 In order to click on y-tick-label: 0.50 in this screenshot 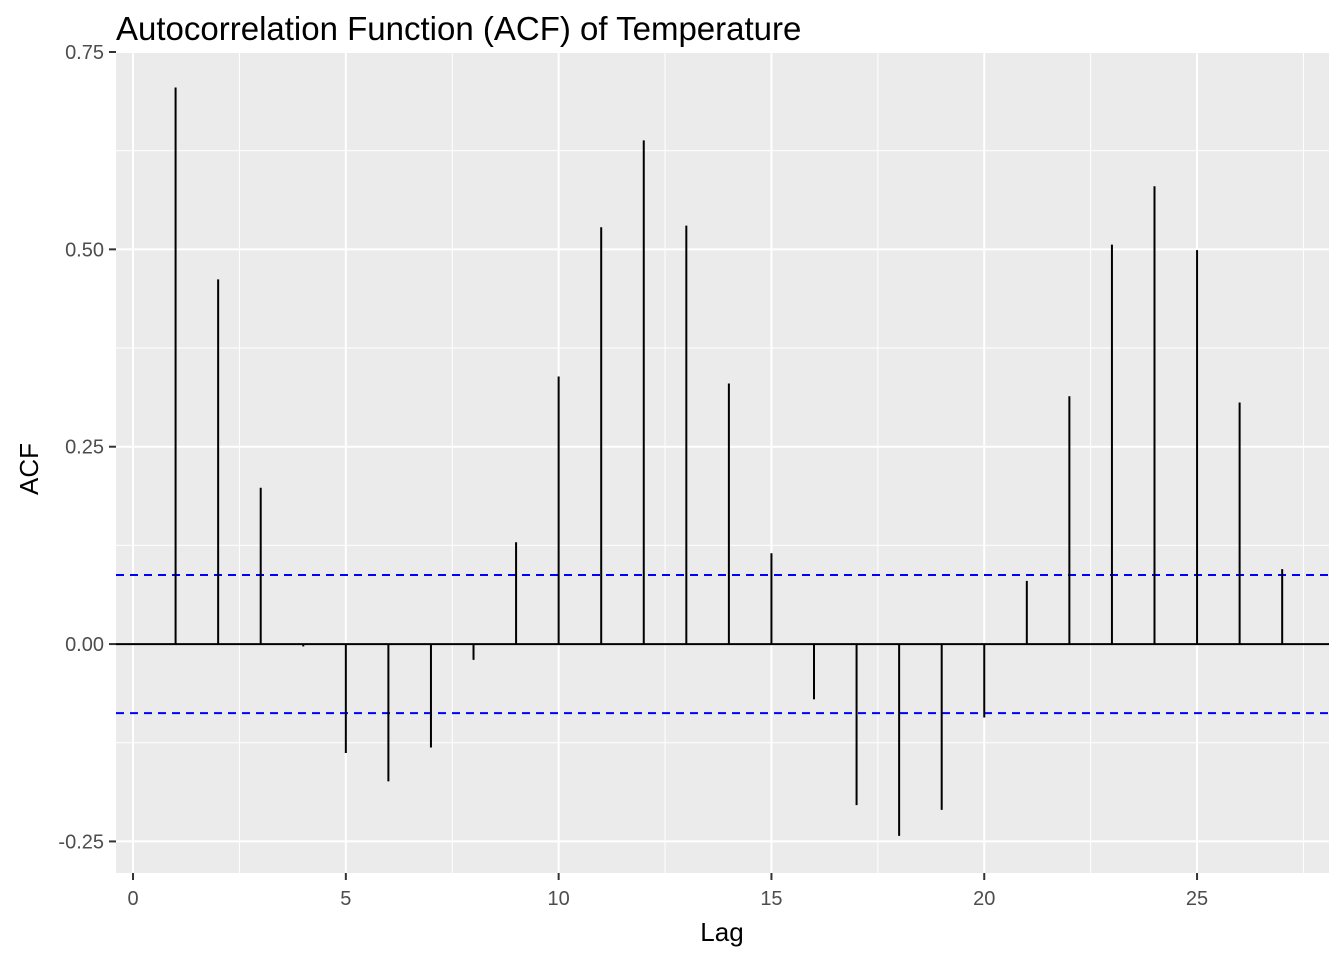, I will do `click(84, 250)`.